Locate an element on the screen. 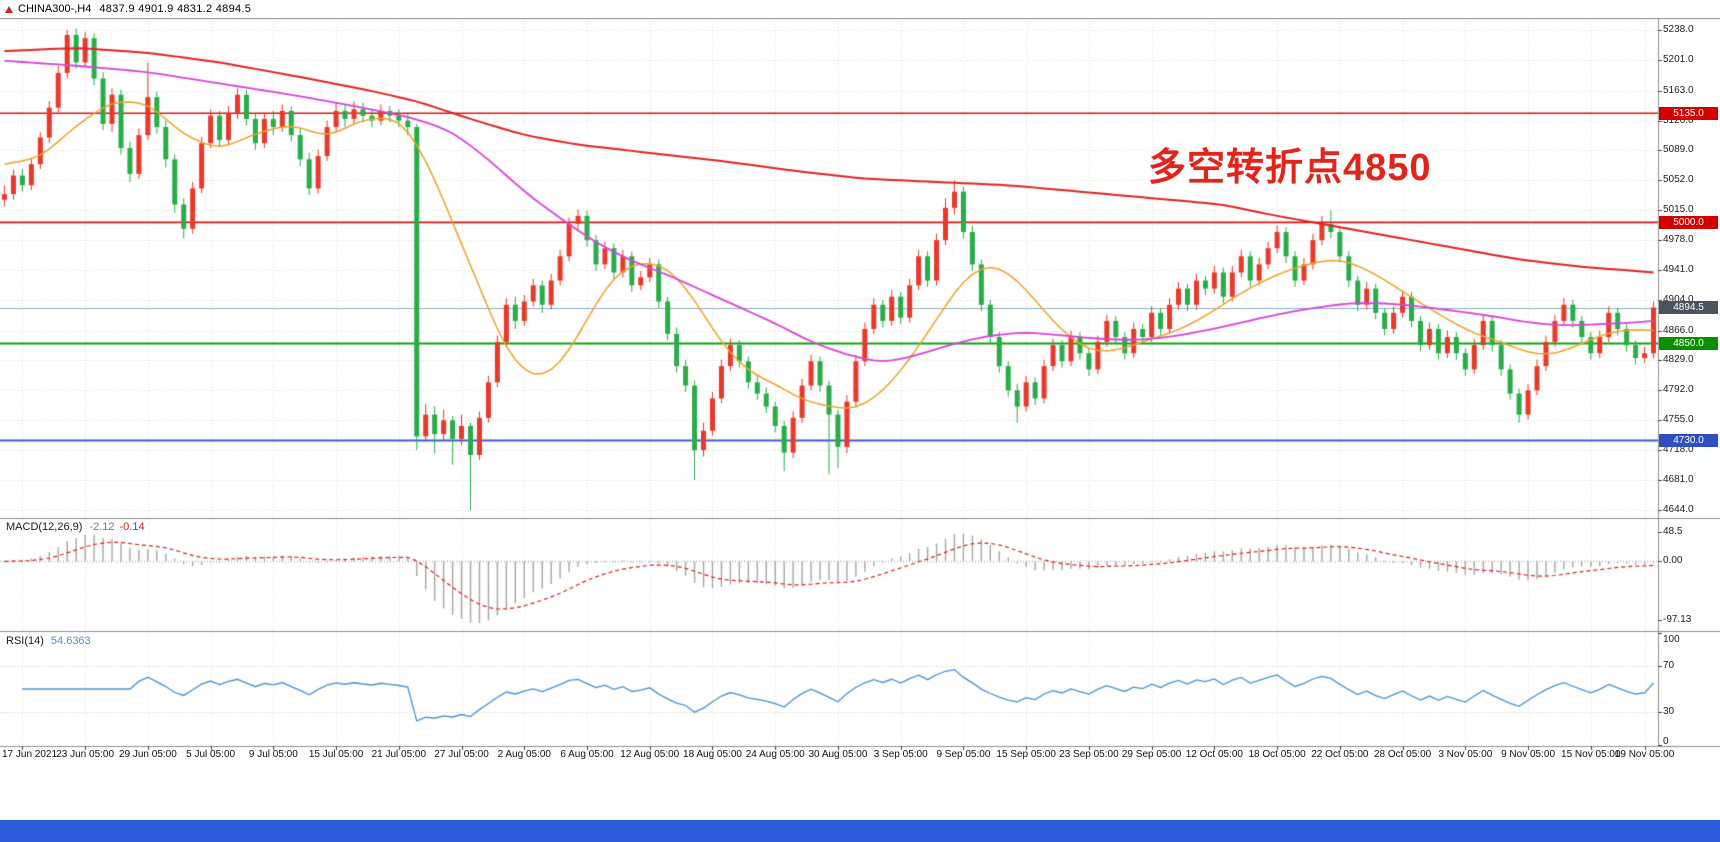 This screenshot has height=842, width=1720. price-tick-label: 5238.0 is located at coordinates (1678, 30).